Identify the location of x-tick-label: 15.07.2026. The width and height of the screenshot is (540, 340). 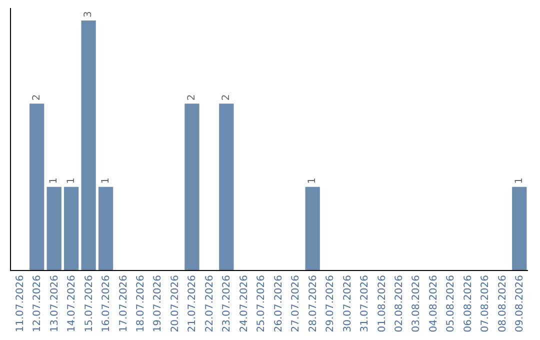
(89, 303).